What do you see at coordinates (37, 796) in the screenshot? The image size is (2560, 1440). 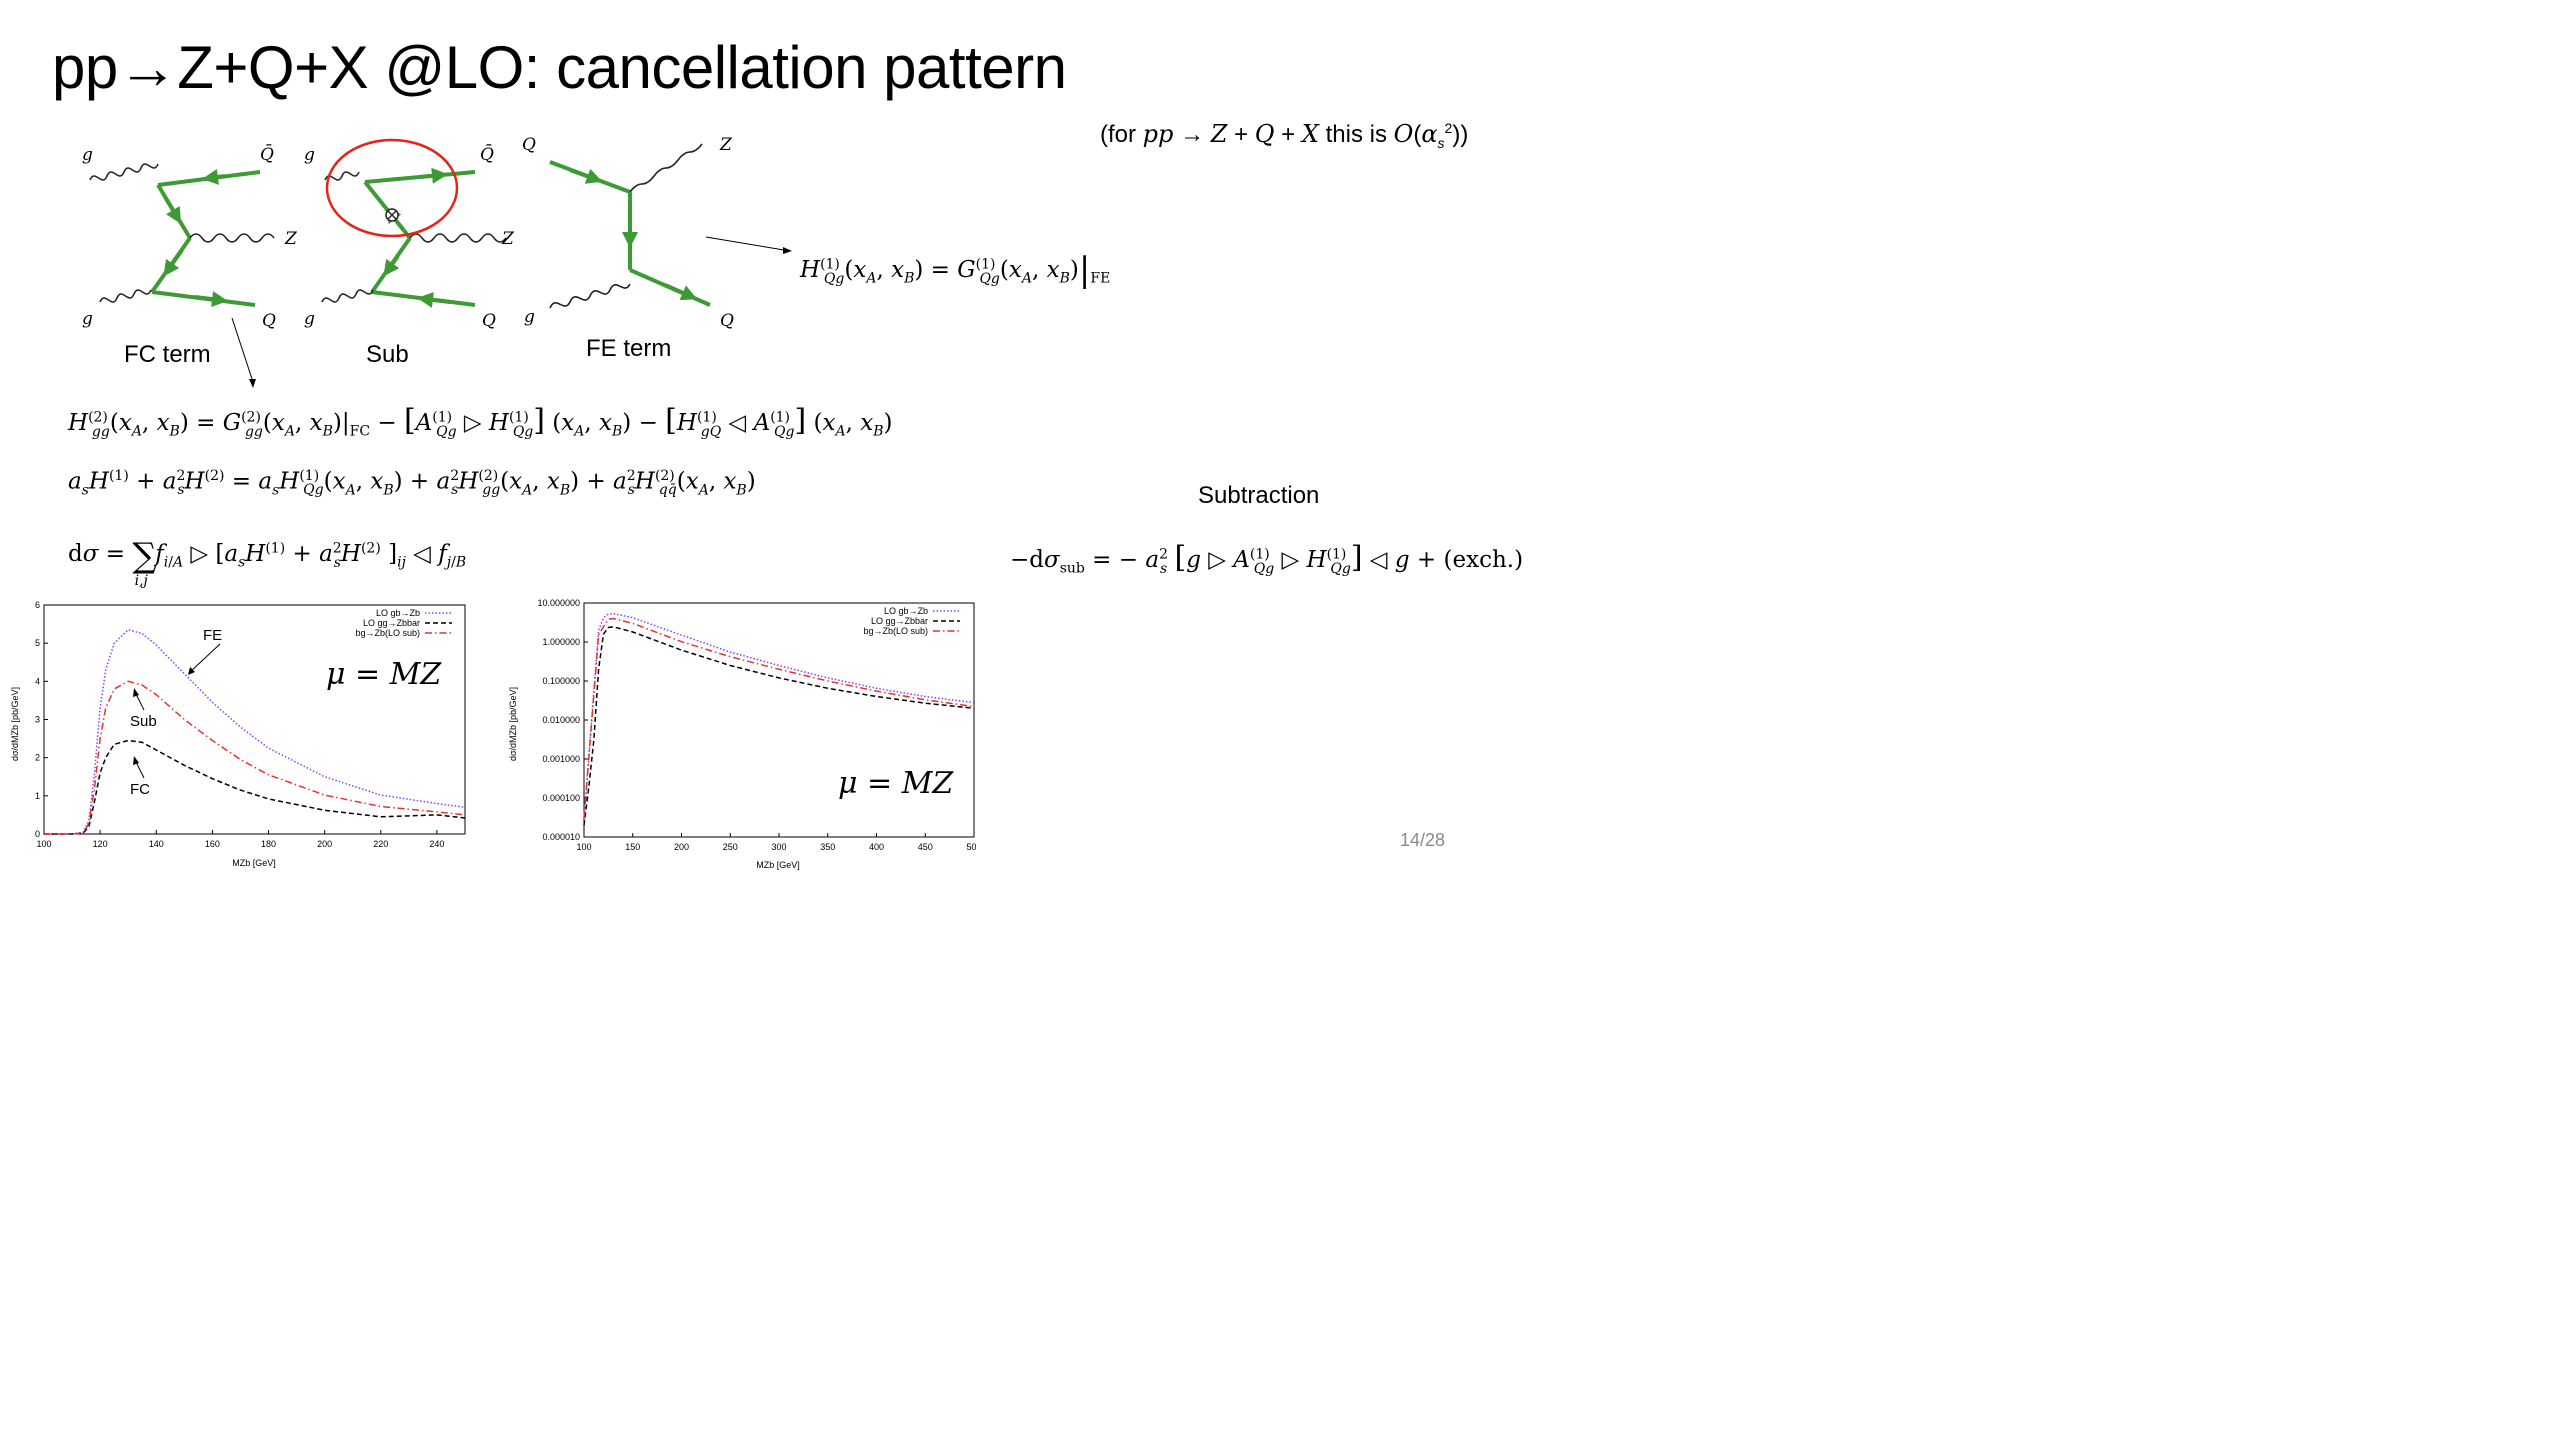 I see `left-ytick-label: 1` at bounding box center [37, 796].